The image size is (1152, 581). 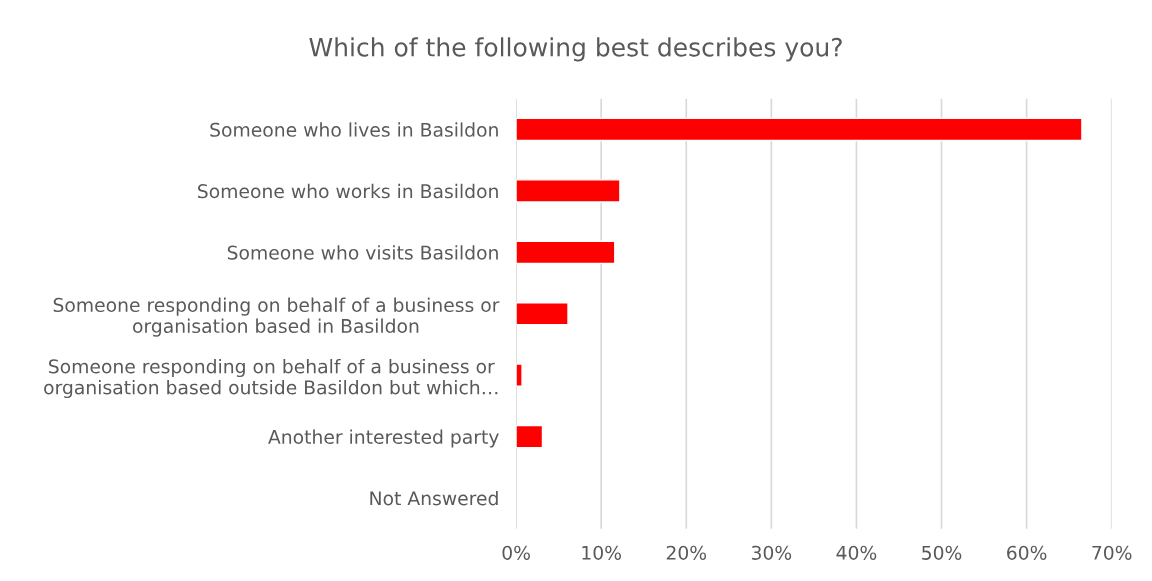 I want to click on y-tick-label: Not Answered, so click(x=434, y=498).